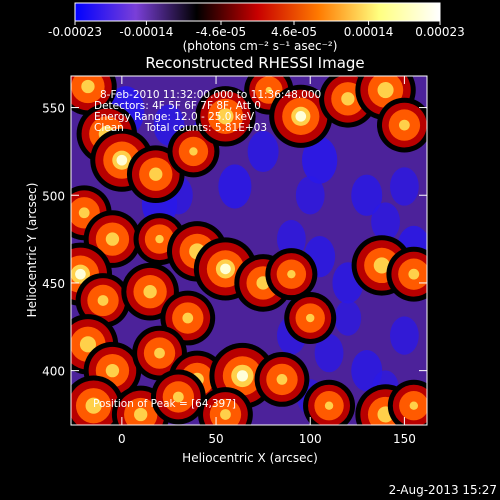 The height and width of the screenshot is (500, 500). I want to click on y-tick-label: 400, so click(53, 372).